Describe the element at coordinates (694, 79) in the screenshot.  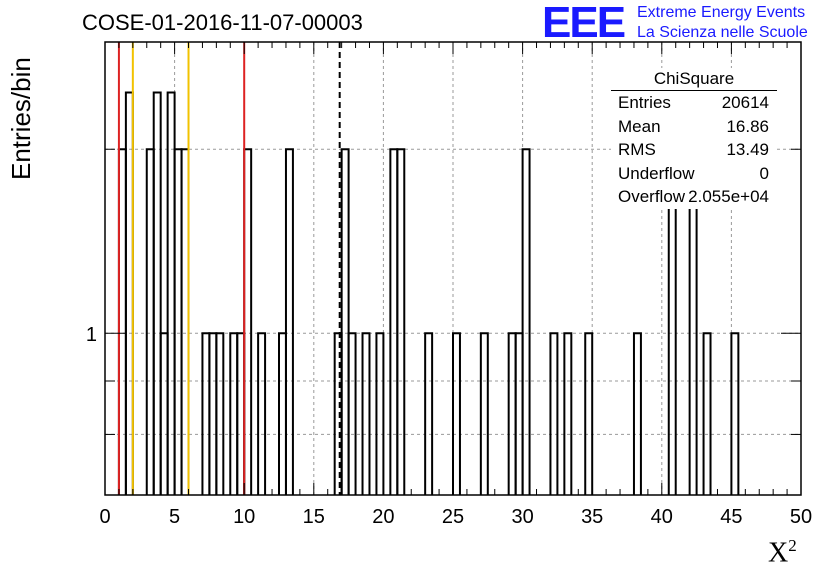
I see `stats-title: ChiSquare` at that location.